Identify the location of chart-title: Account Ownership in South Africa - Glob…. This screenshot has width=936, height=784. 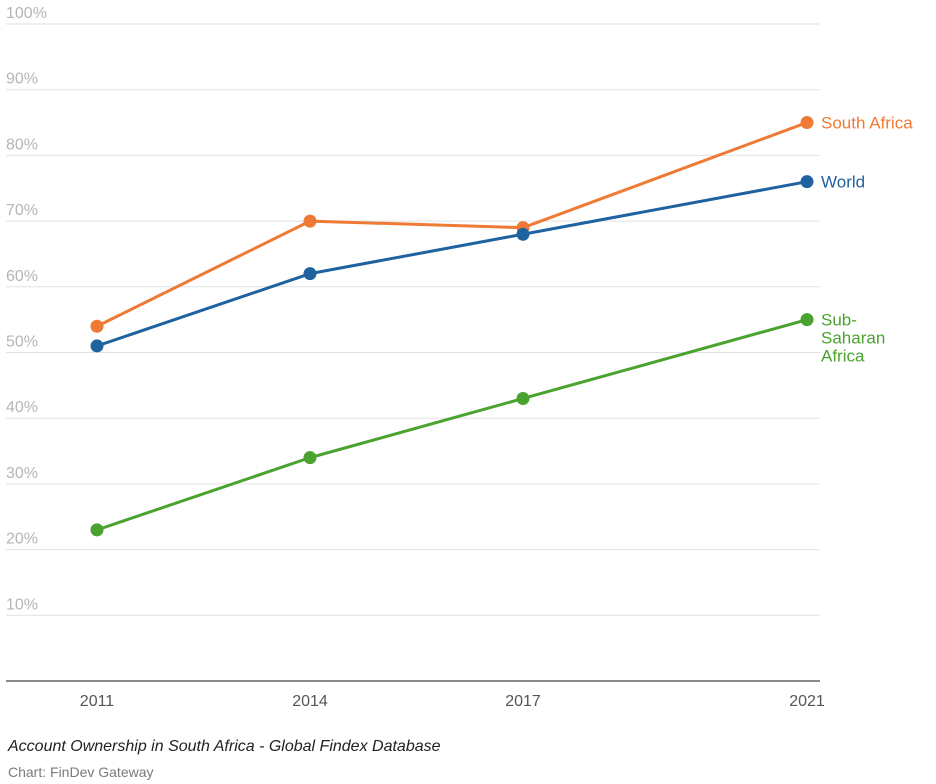
(224, 746).